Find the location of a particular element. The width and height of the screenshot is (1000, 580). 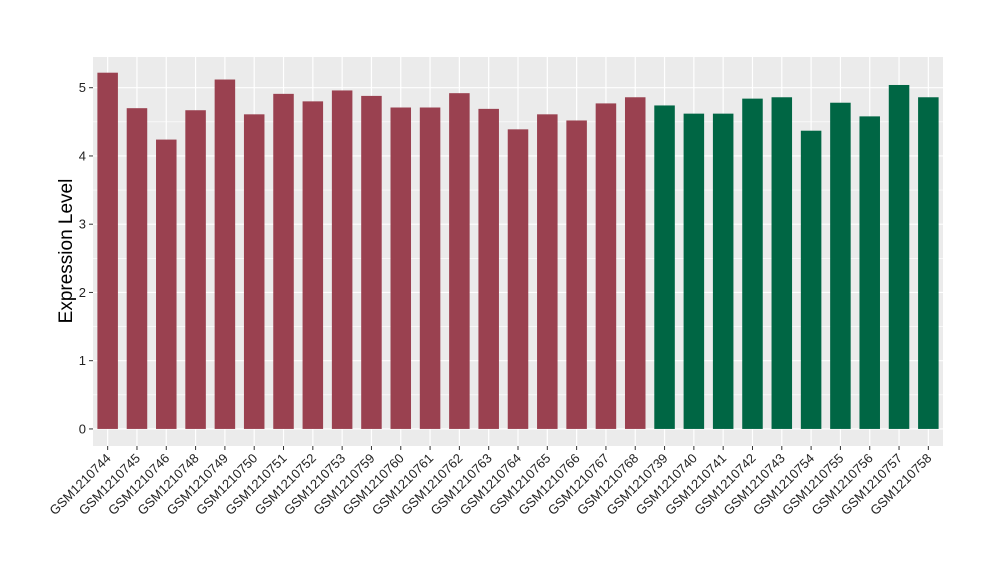

y-tick-label: 5 is located at coordinates (82, 87).